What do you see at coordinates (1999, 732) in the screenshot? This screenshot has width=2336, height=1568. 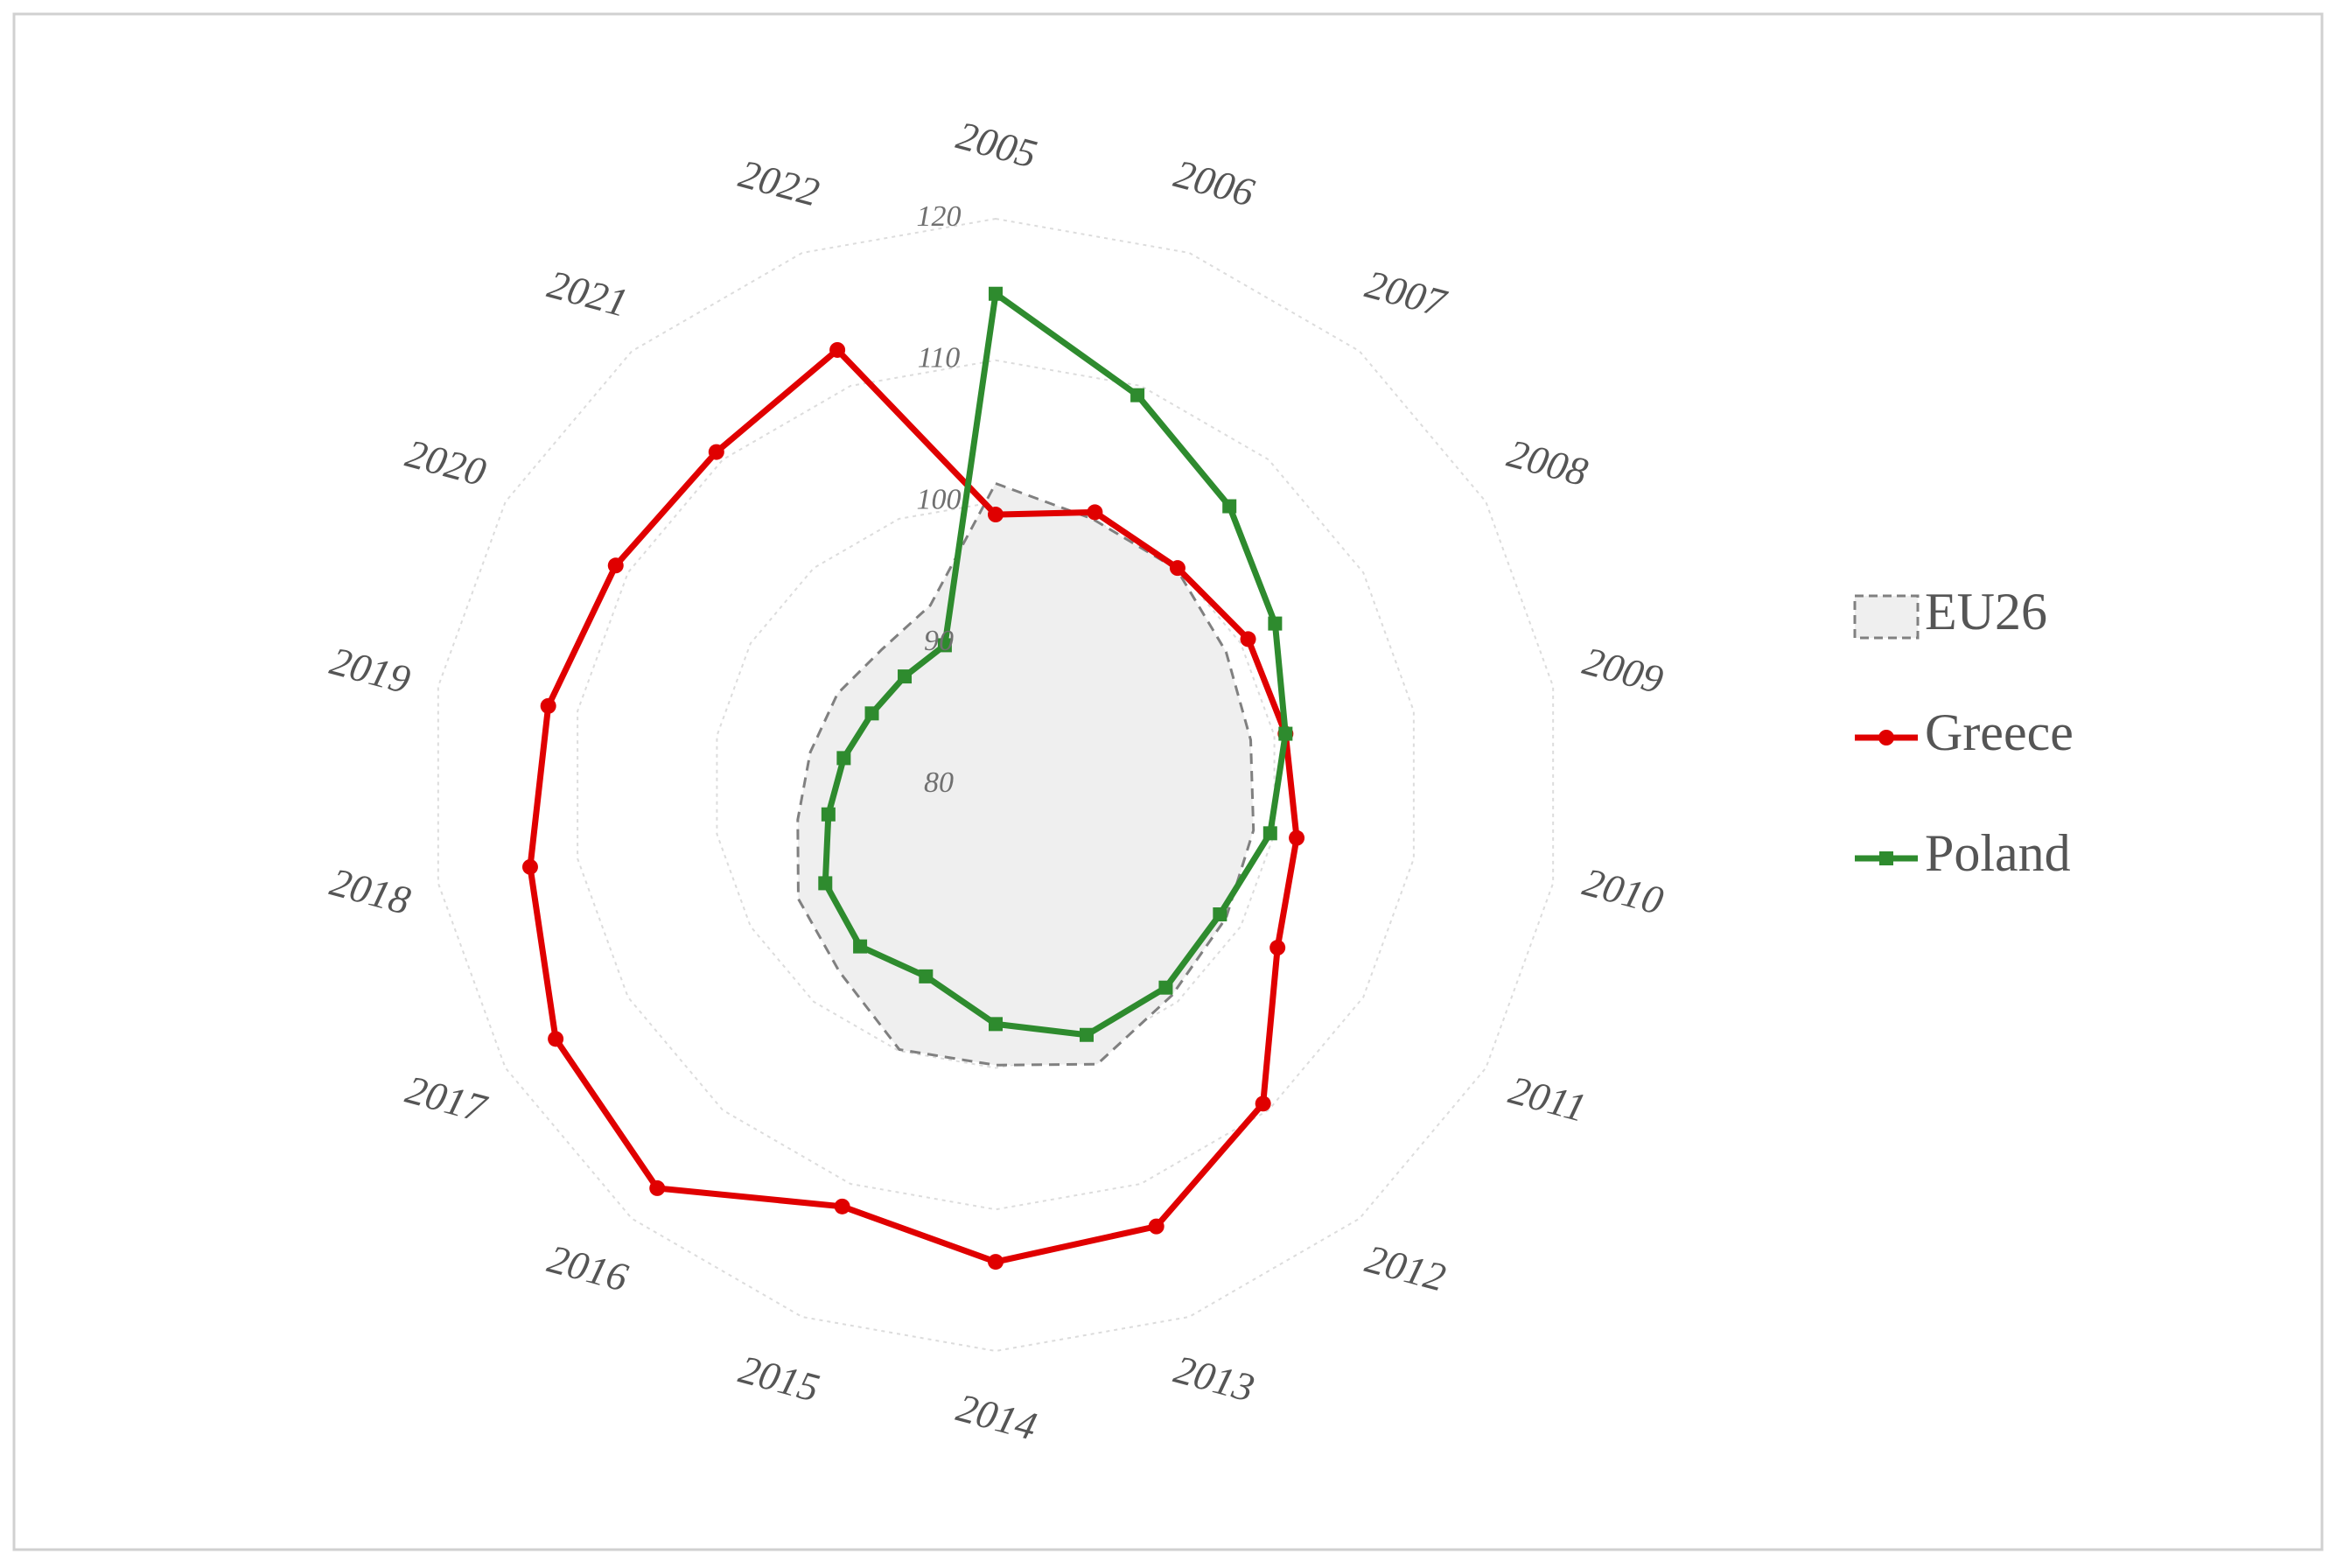 I see `legend-label: Greece` at bounding box center [1999, 732].